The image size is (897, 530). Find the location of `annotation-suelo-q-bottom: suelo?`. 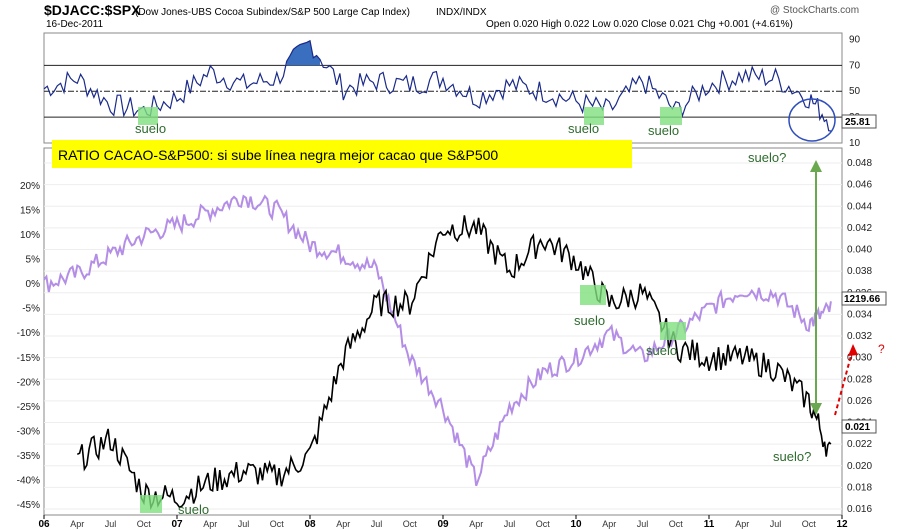

annotation-suelo-q-bottom: suelo? is located at coordinates (792, 456).